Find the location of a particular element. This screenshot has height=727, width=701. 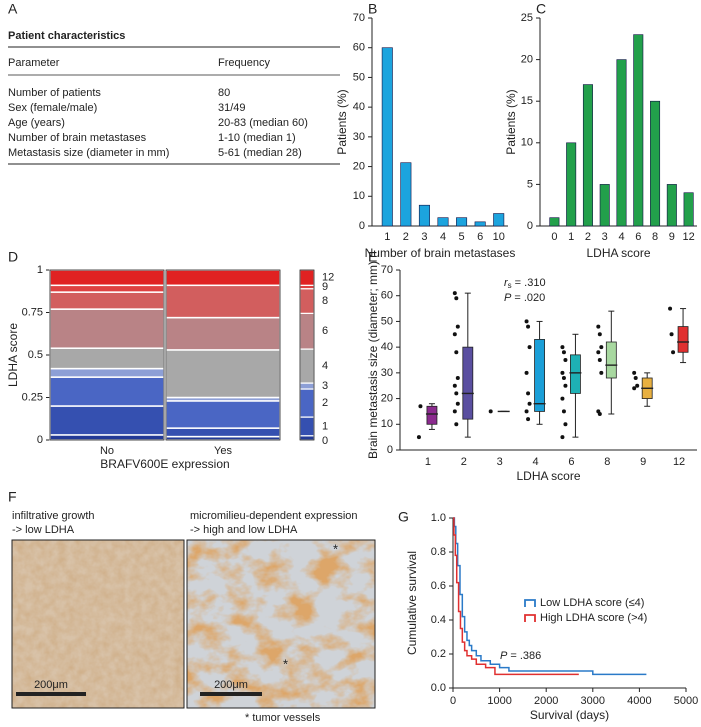

micrograph-texture is located at coordinates (98, 624).